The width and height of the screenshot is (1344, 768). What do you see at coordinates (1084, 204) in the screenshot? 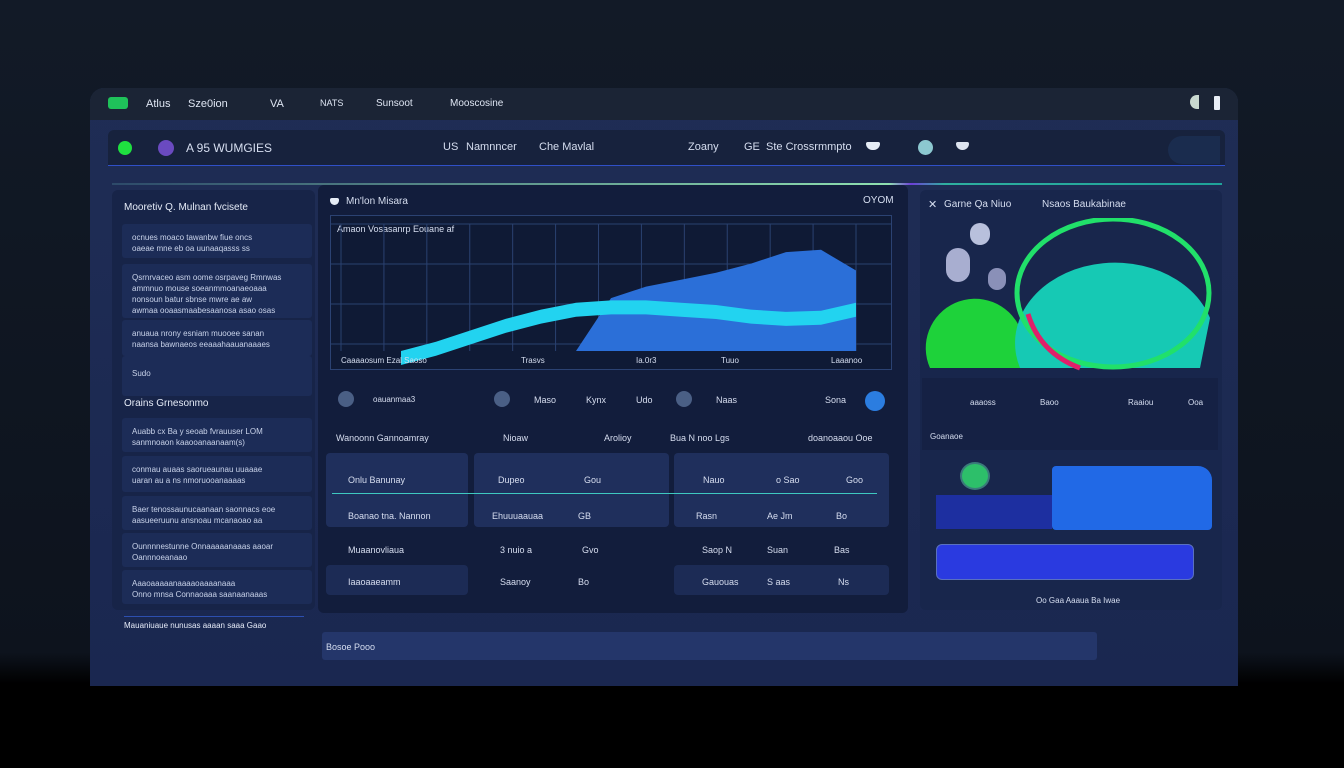
I see `panel-subtitle: Nsaos Baukabinae` at bounding box center [1084, 204].